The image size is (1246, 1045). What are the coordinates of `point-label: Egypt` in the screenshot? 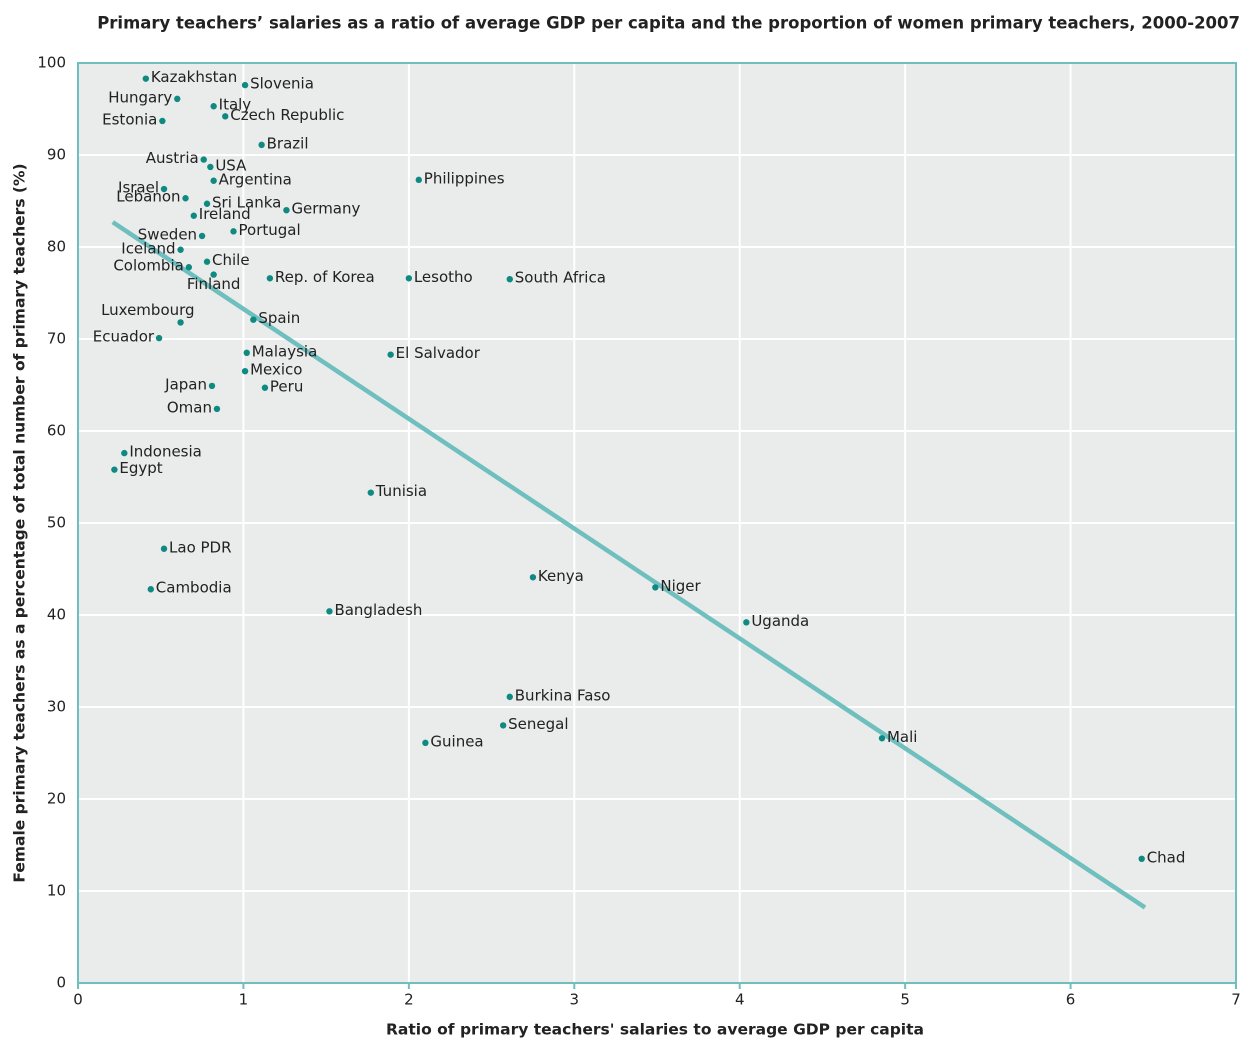 It's located at (140, 468).